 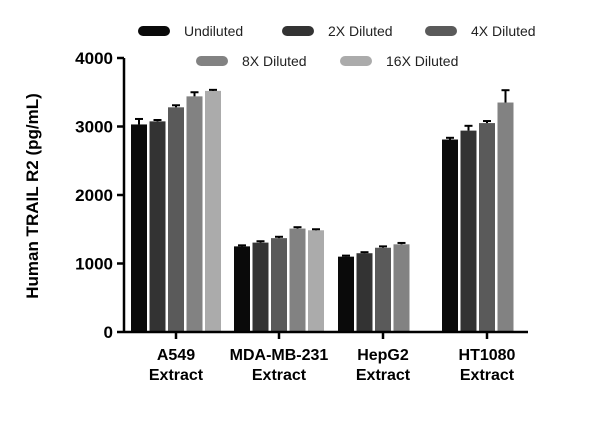 What do you see at coordinates (279, 365) in the screenshot?
I see `x-tick-label-1: MDA-MB-231 Extract` at bounding box center [279, 365].